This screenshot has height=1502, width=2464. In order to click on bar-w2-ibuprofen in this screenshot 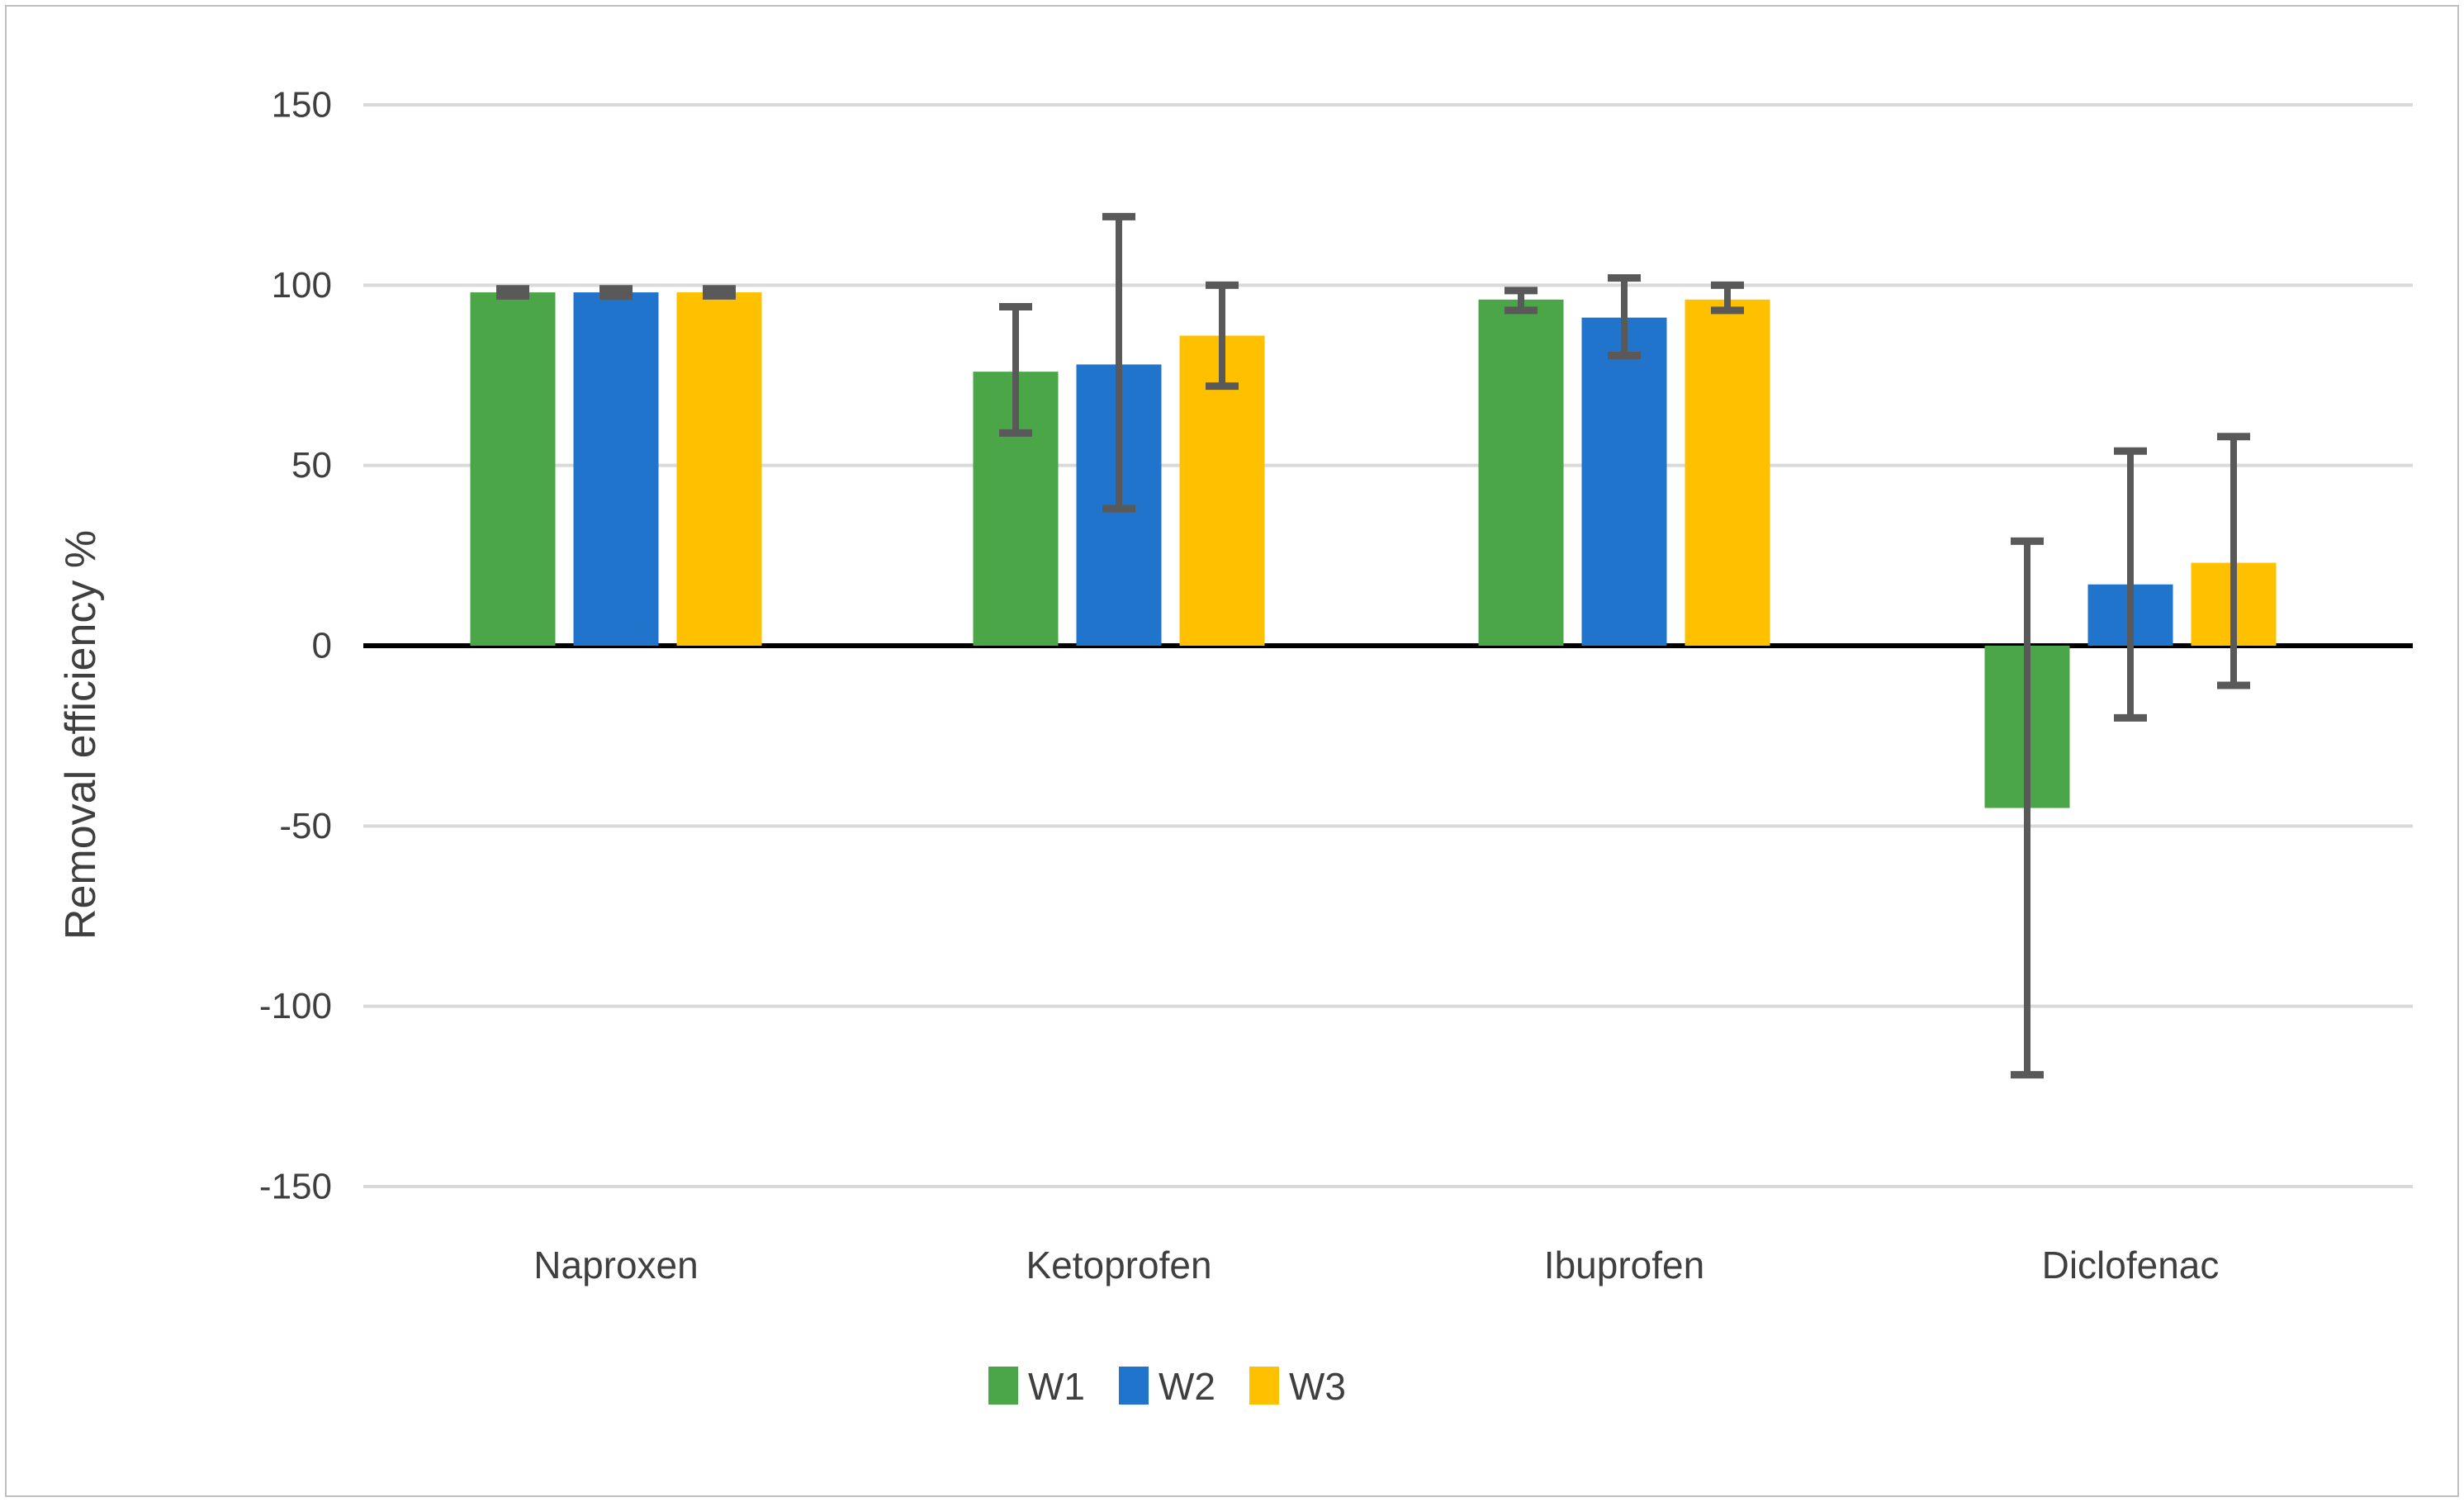, I will do `click(1624, 481)`.